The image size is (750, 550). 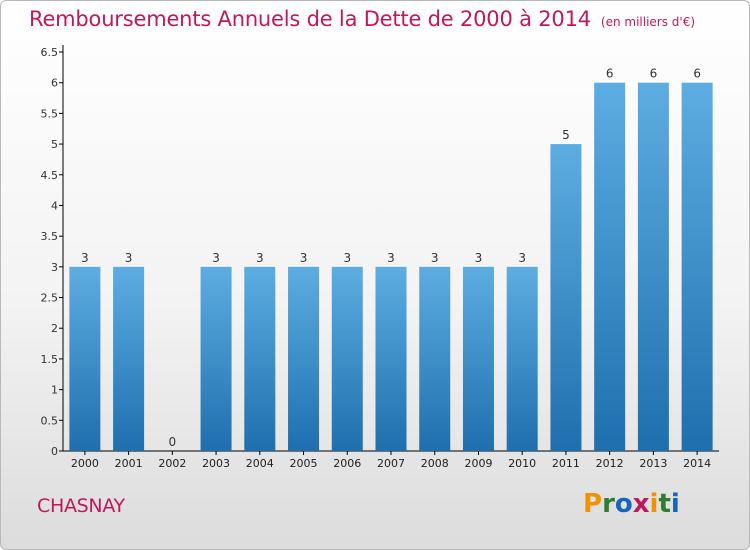 I want to click on y-tick-label: 5, so click(x=54, y=144).